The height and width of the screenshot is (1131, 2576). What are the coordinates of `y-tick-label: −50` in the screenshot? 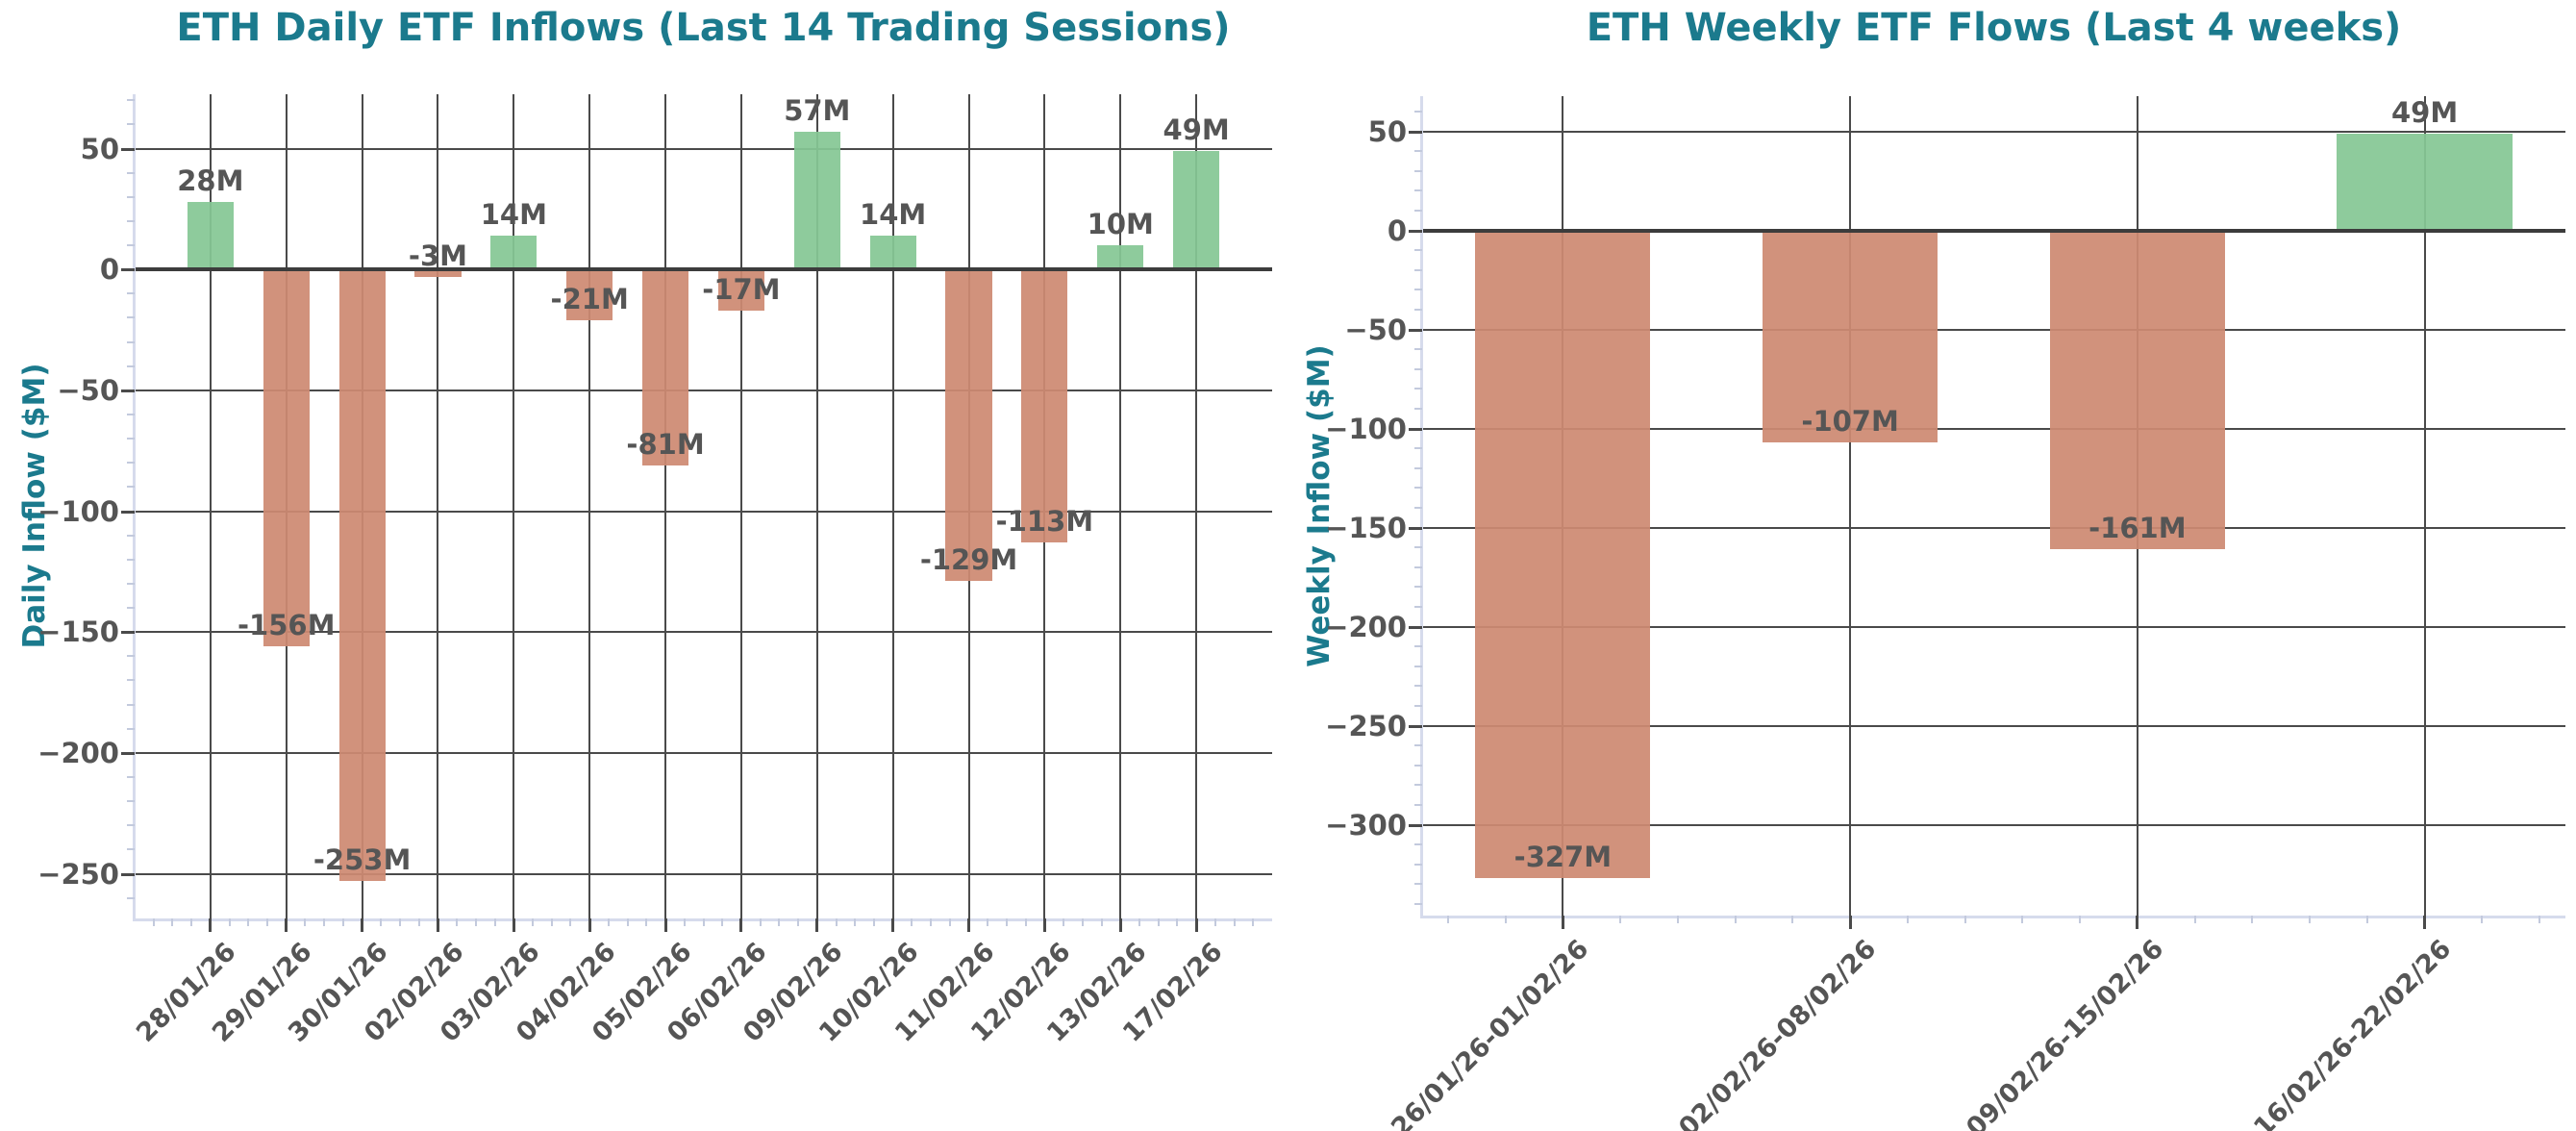 It's located at (88, 390).